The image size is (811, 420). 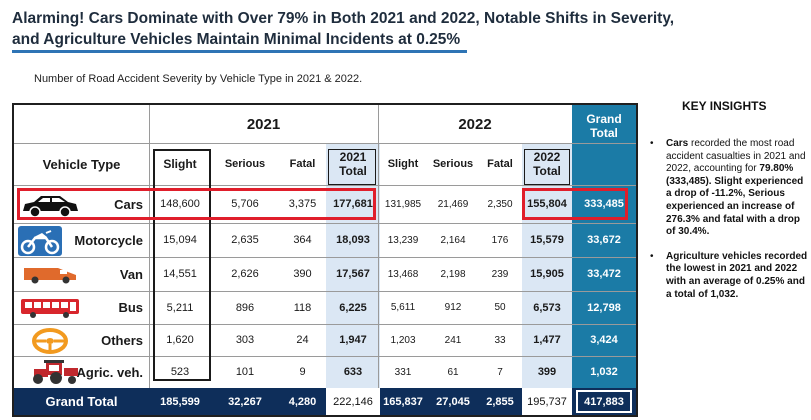 What do you see at coordinates (180, 307) in the screenshot?
I see `slight-2021-cell: 5,211` at bounding box center [180, 307].